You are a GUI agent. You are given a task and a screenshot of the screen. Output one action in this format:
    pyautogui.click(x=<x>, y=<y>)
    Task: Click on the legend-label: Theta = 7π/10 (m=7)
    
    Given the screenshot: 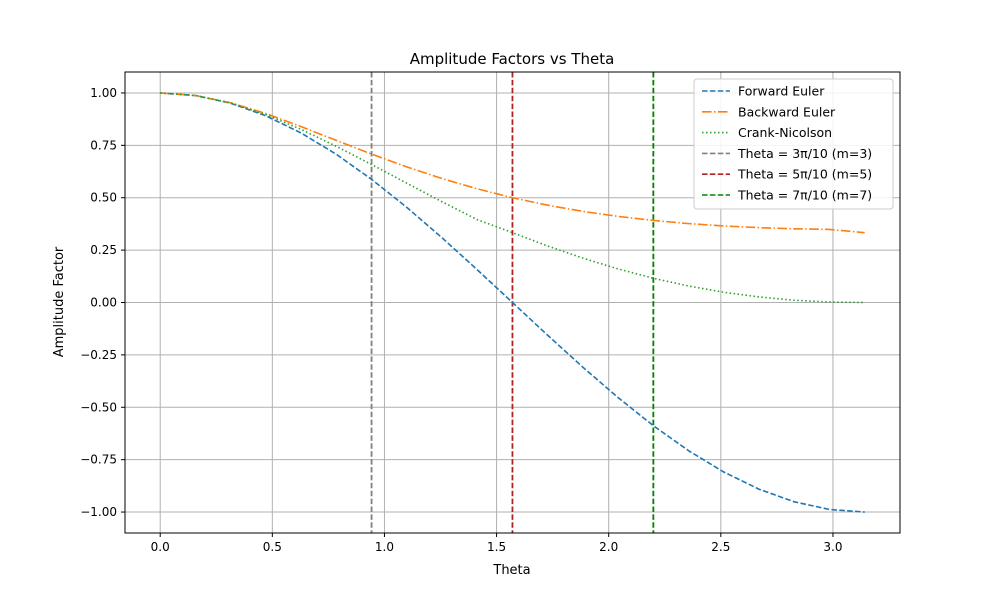 What is the action you would take?
    pyautogui.click(x=804, y=195)
    